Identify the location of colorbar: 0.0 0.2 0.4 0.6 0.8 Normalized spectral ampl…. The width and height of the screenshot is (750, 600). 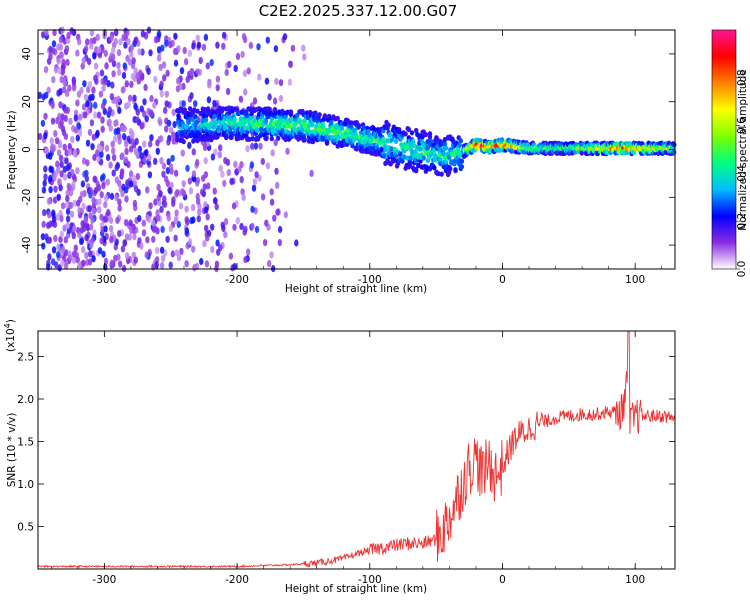
(730, 153).